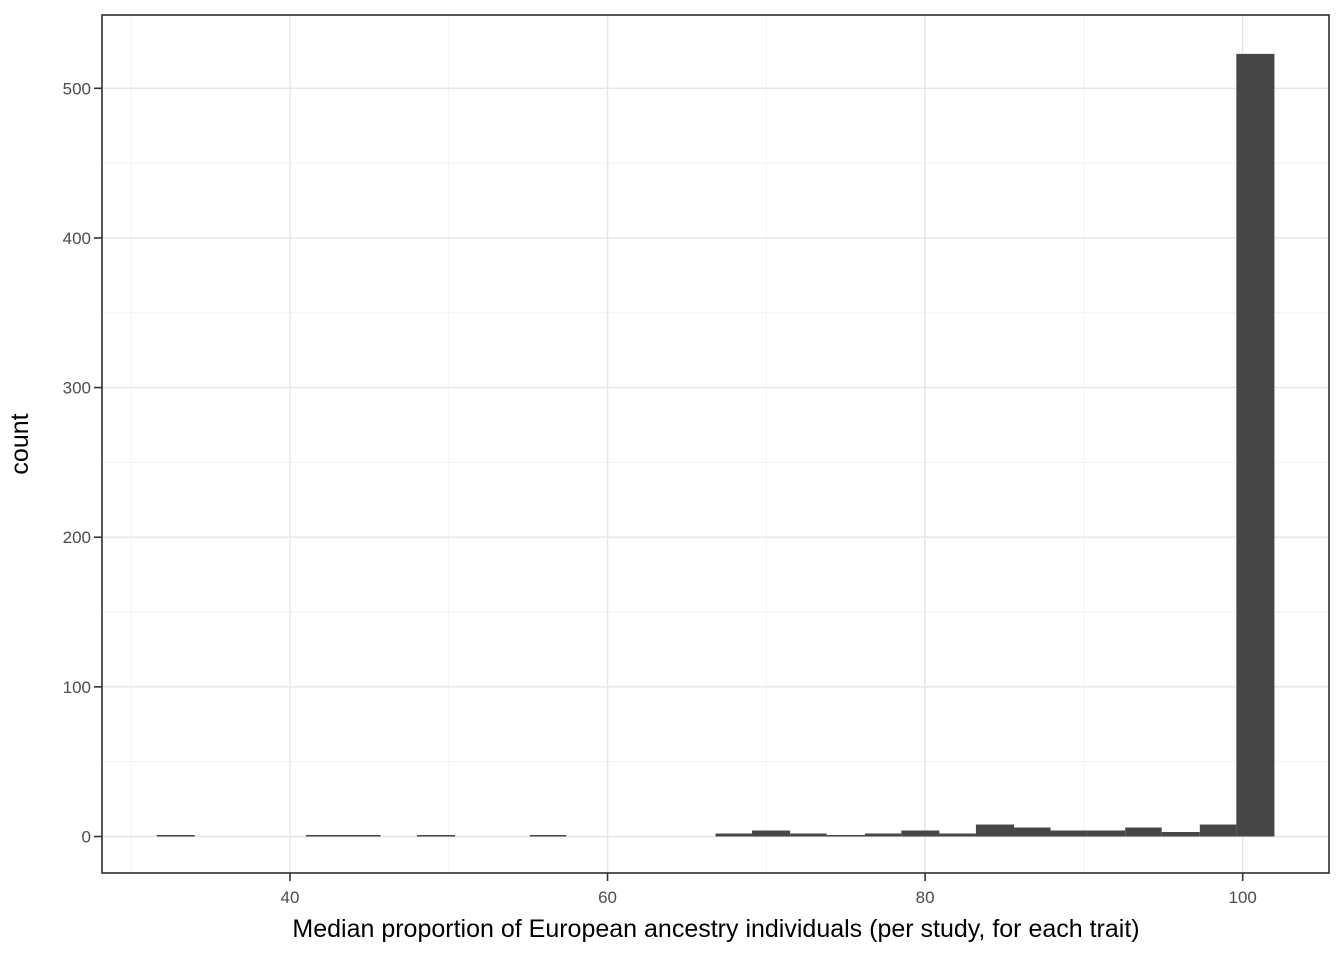  I want to click on x-tick-label: 60, so click(607, 897).